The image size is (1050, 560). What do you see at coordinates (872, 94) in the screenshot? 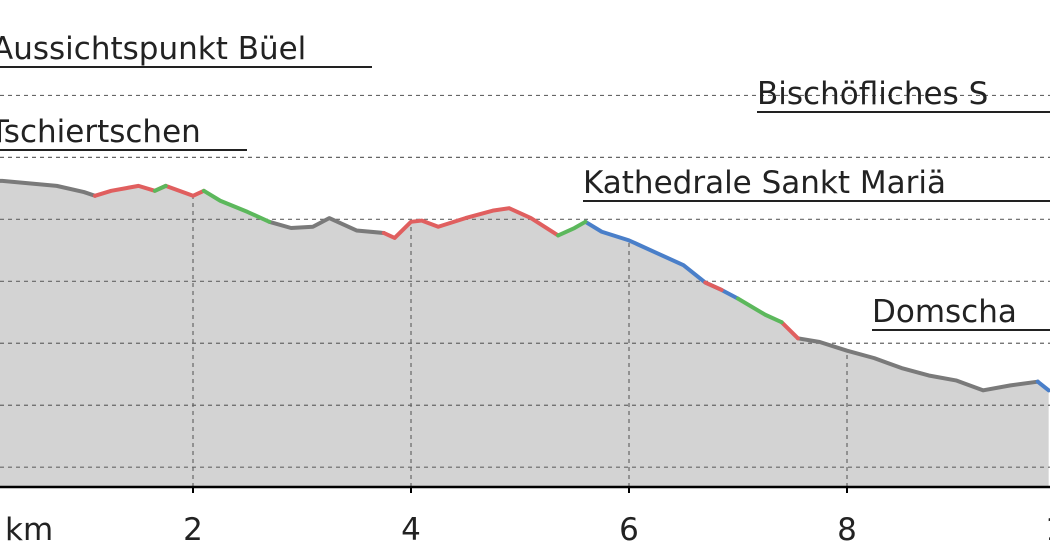
I see `poi-label: Bischöfliches S` at bounding box center [872, 94].